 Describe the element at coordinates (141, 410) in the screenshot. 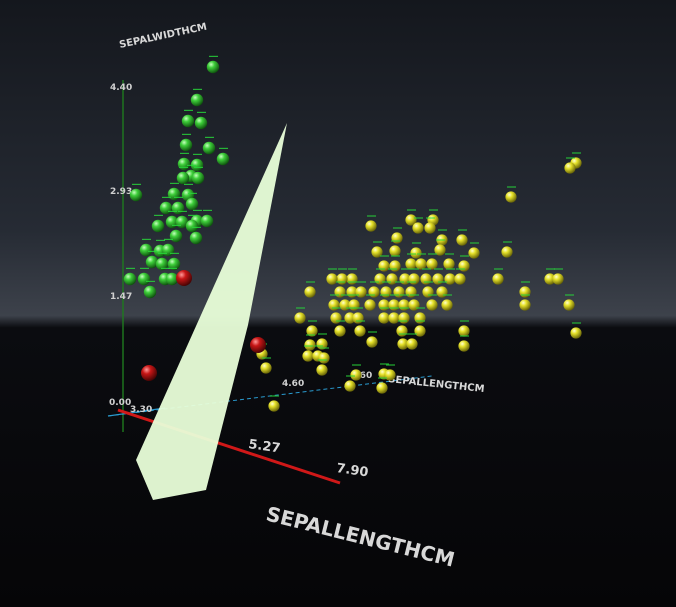

I see `z-tick-label: 3.30` at that location.